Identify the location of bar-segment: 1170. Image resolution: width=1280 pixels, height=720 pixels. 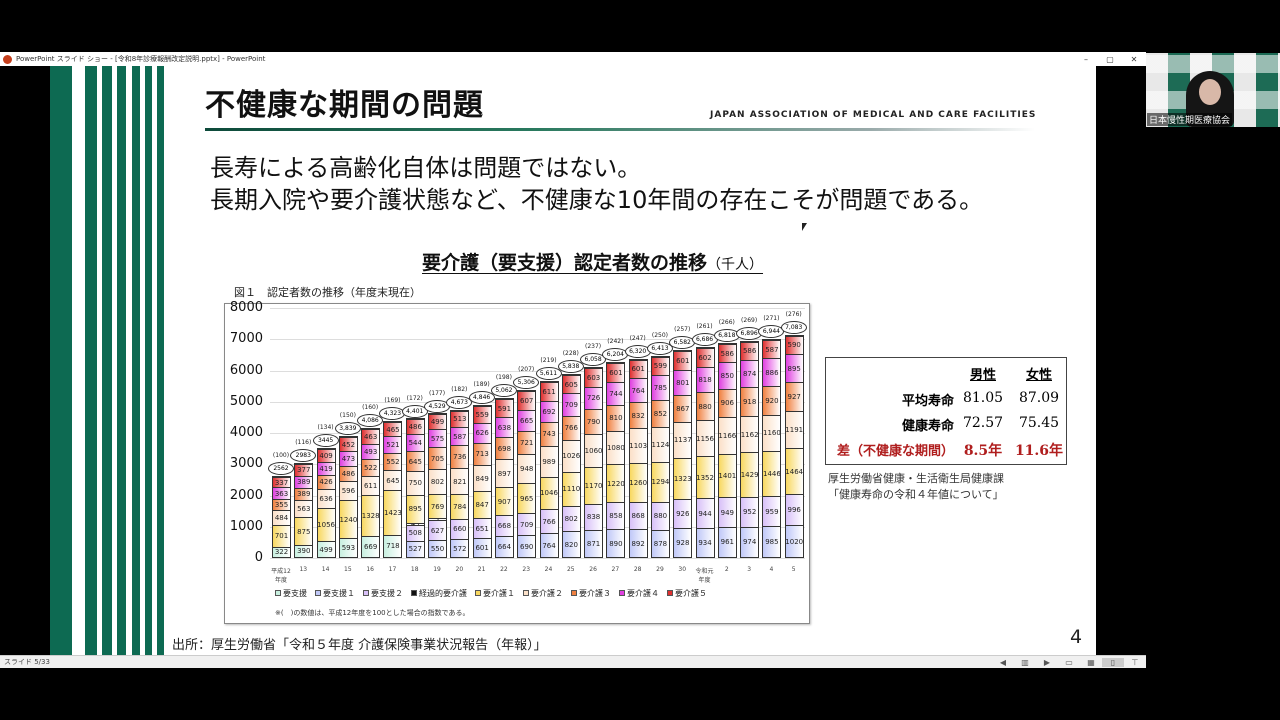
(594, 485).